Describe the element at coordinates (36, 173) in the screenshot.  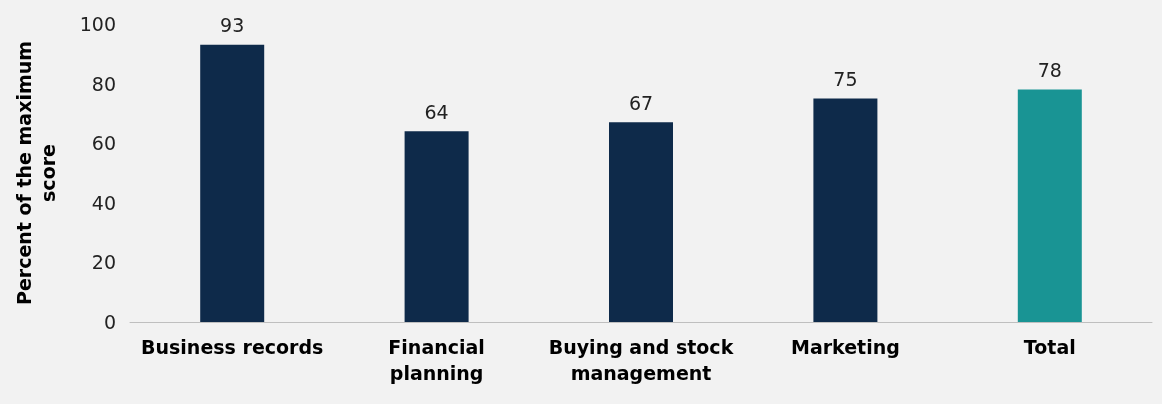
I see `y-axis-title: Percent of the maximum score` at that location.